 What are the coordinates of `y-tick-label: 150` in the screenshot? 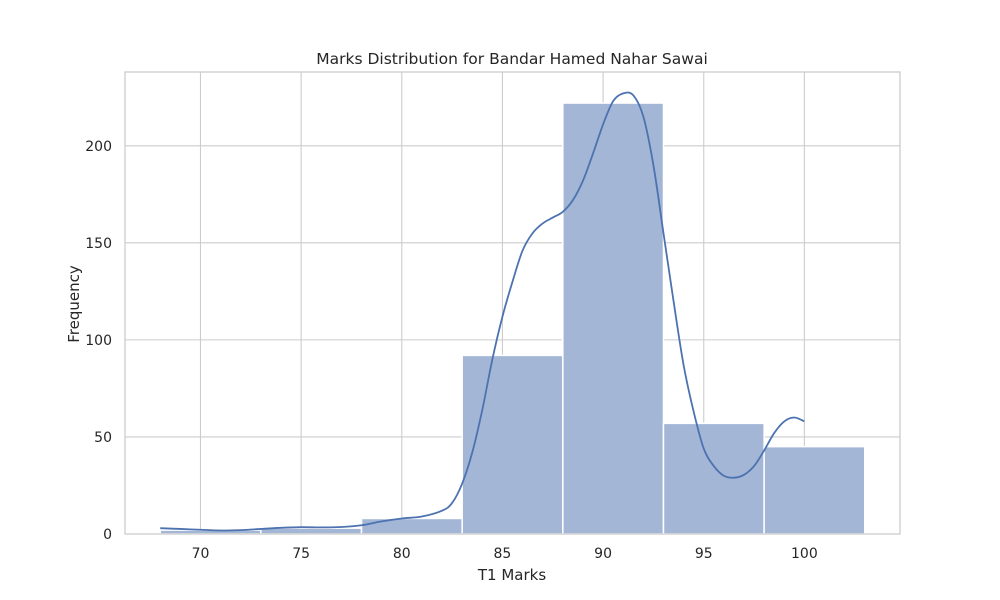 It's located at (98, 244).